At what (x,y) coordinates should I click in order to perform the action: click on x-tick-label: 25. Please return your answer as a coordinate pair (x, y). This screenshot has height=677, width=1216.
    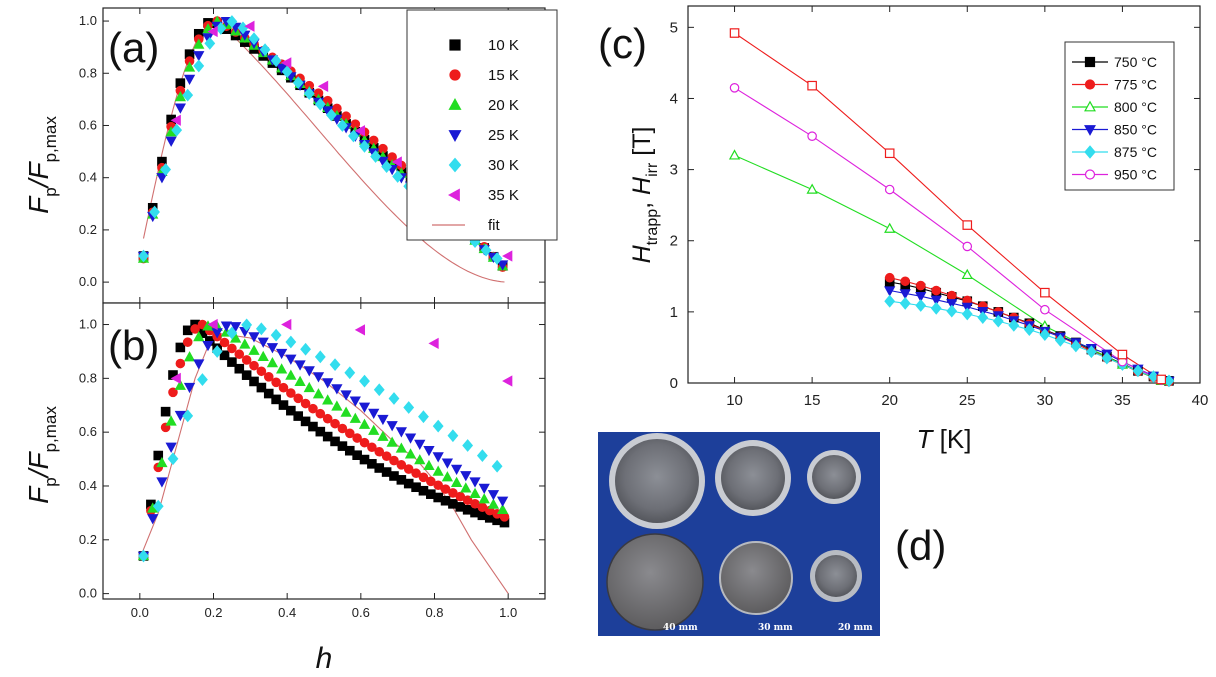
    Looking at the image, I should click on (967, 400).